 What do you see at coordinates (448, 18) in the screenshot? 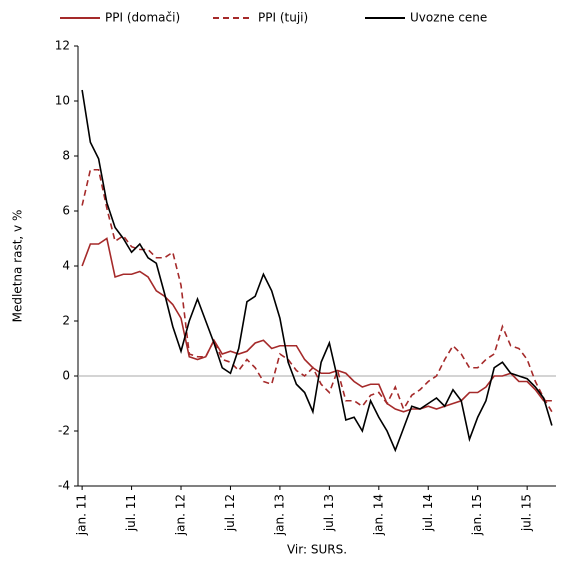
I see `legend-label: Uvozne cene` at bounding box center [448, 18].